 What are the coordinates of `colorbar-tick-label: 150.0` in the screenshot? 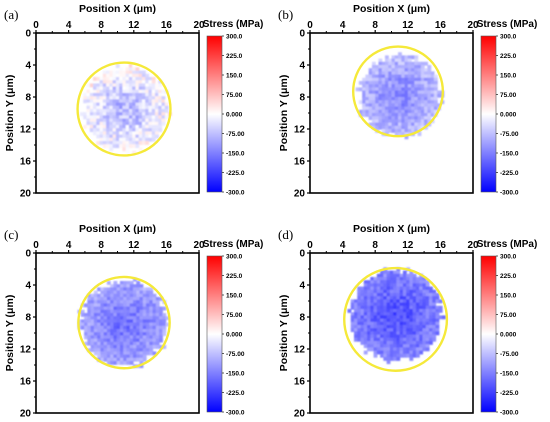 It's located at (508, 296).